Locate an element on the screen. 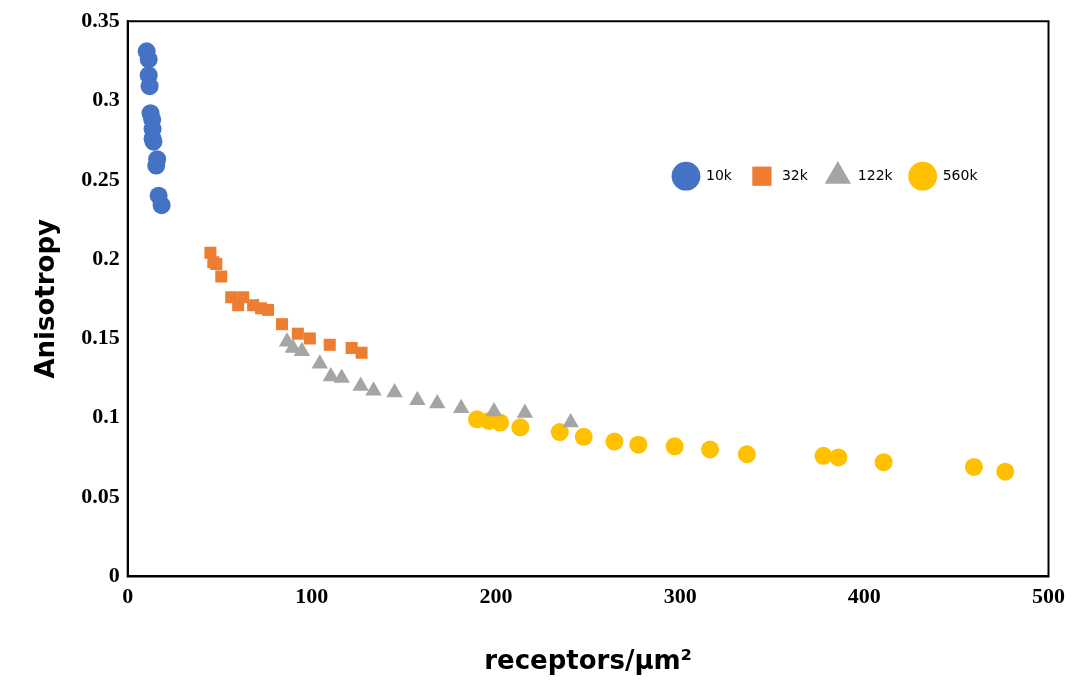 Image resolution: width=1073 pixels, height=692 pixels. legend-label: 560k is located at coordinates (960, 174).